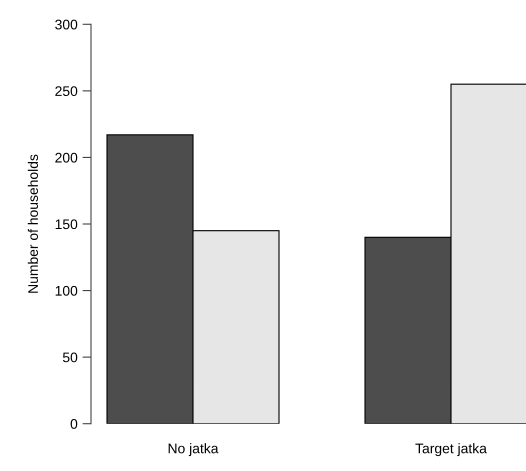  I want to click on y-axis-title: Number of households, so click(33, 223).